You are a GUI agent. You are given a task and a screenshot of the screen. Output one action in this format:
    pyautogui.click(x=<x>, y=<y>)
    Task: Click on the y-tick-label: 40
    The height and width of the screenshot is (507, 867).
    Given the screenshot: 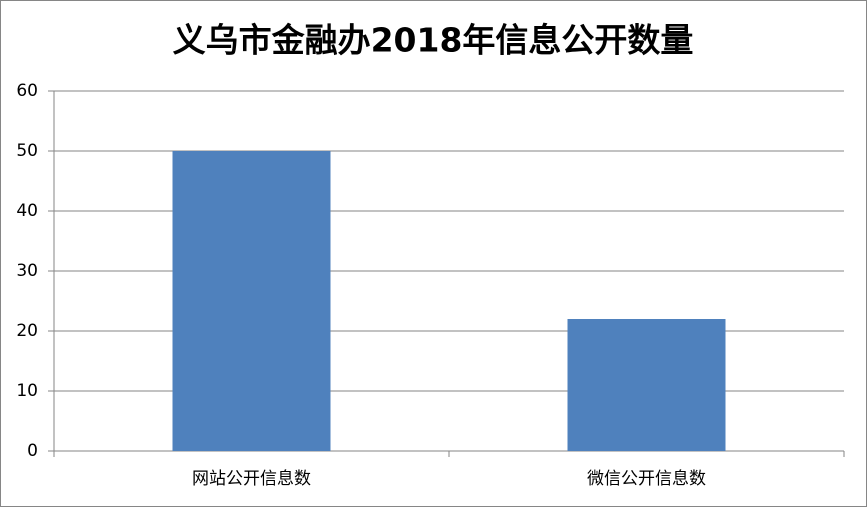 What is the action you would take?
    pyautogui.click(x=27, y=211)
    